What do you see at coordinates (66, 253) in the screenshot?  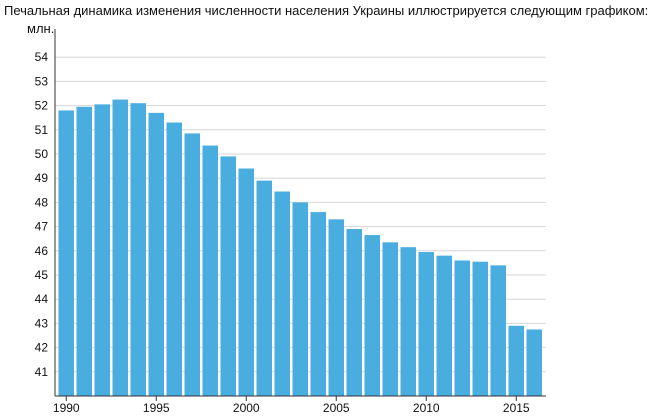 I see `bar-1990` at bounding box center [66, 253].